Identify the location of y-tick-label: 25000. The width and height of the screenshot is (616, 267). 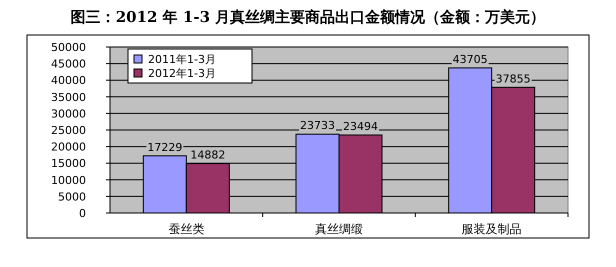
(68, 130).